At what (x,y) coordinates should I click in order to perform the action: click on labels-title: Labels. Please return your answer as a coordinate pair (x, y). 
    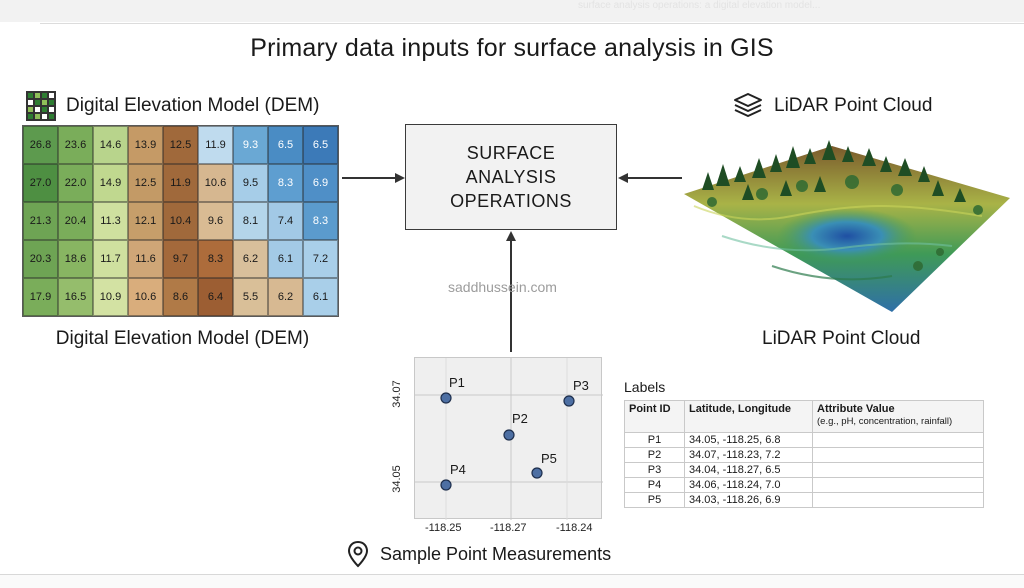
    Looking at the image, I should click on (645, 387).